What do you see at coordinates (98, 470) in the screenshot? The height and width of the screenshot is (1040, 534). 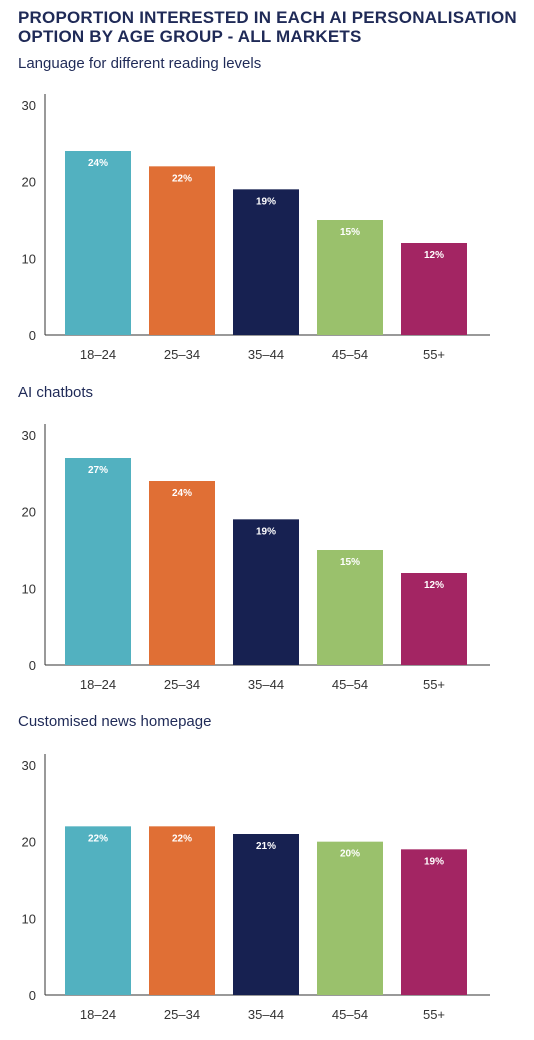 I see `bar-value-label: 27%` at bounding box center [98, 470].